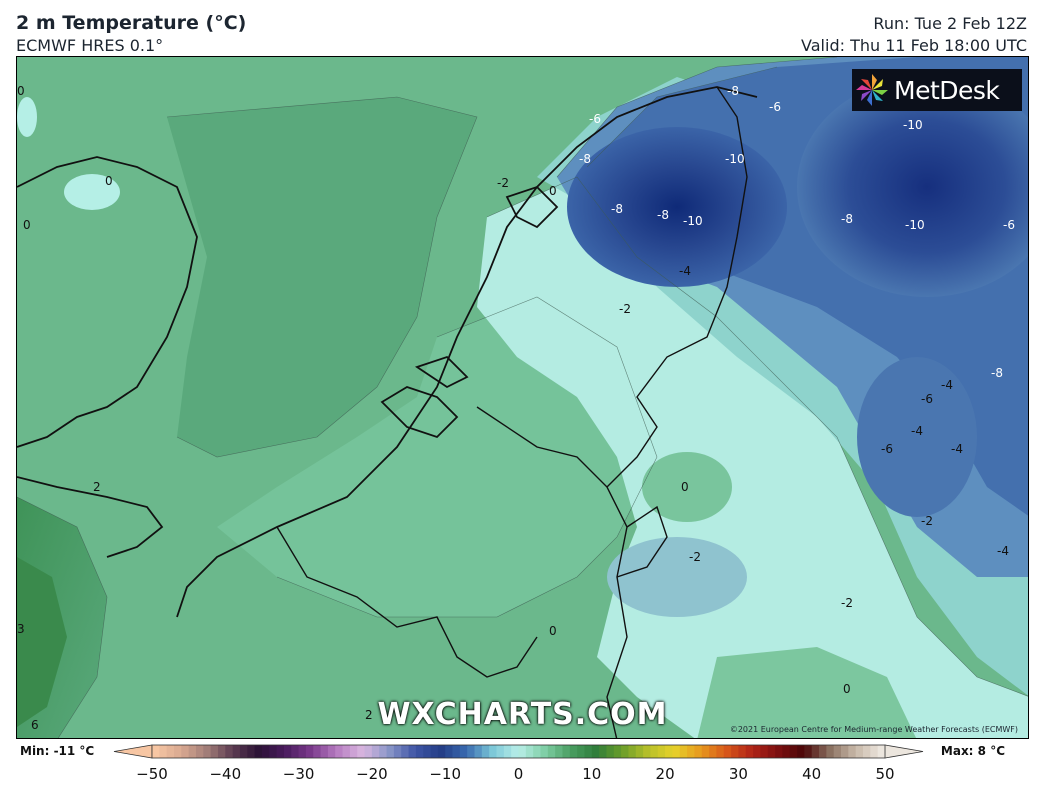  I want to click on chart-title: 2 m Temperature (°C), so click(131, 23).